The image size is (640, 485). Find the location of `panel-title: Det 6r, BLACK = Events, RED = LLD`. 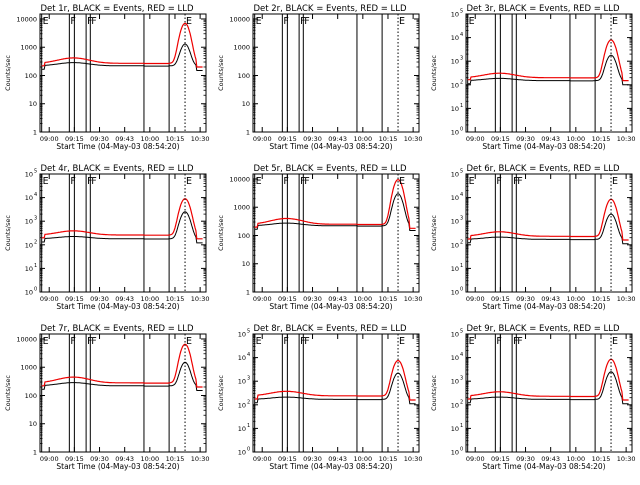

panel-title: Det 6r, BLACK = Events, RED = LLD is located at coordinates (543, 169).